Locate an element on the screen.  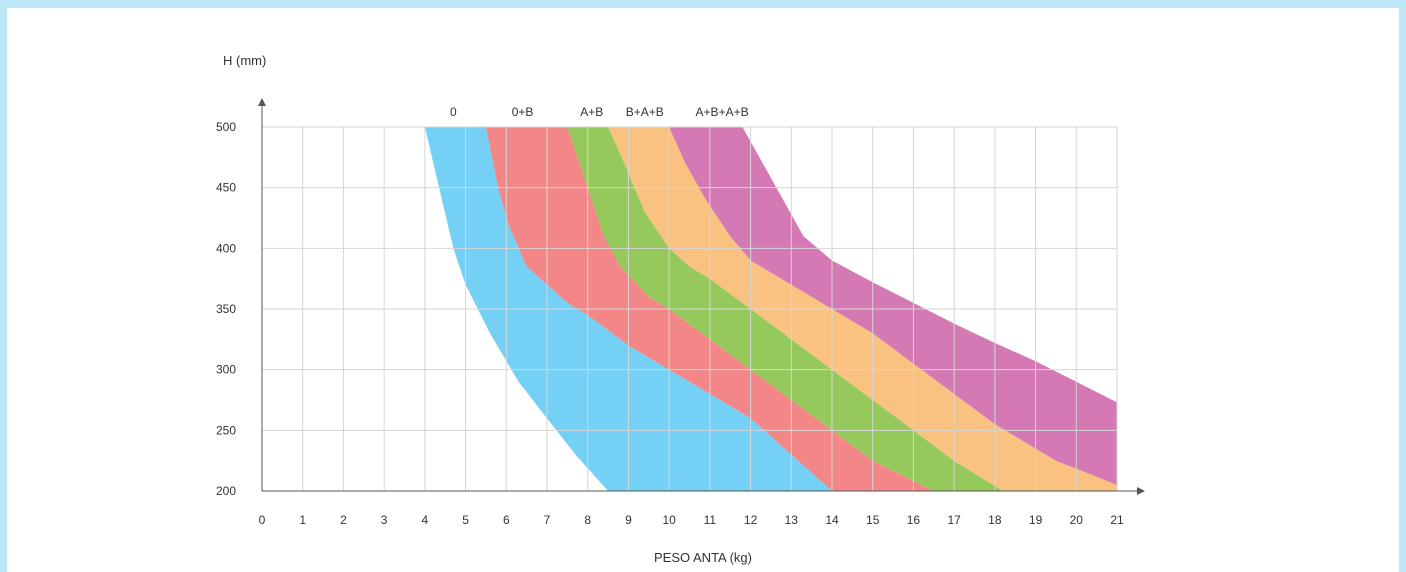
band-labels-layer: 0 0+B A+B B+A+B A+B+A+B is located at coordinates (599, 112).